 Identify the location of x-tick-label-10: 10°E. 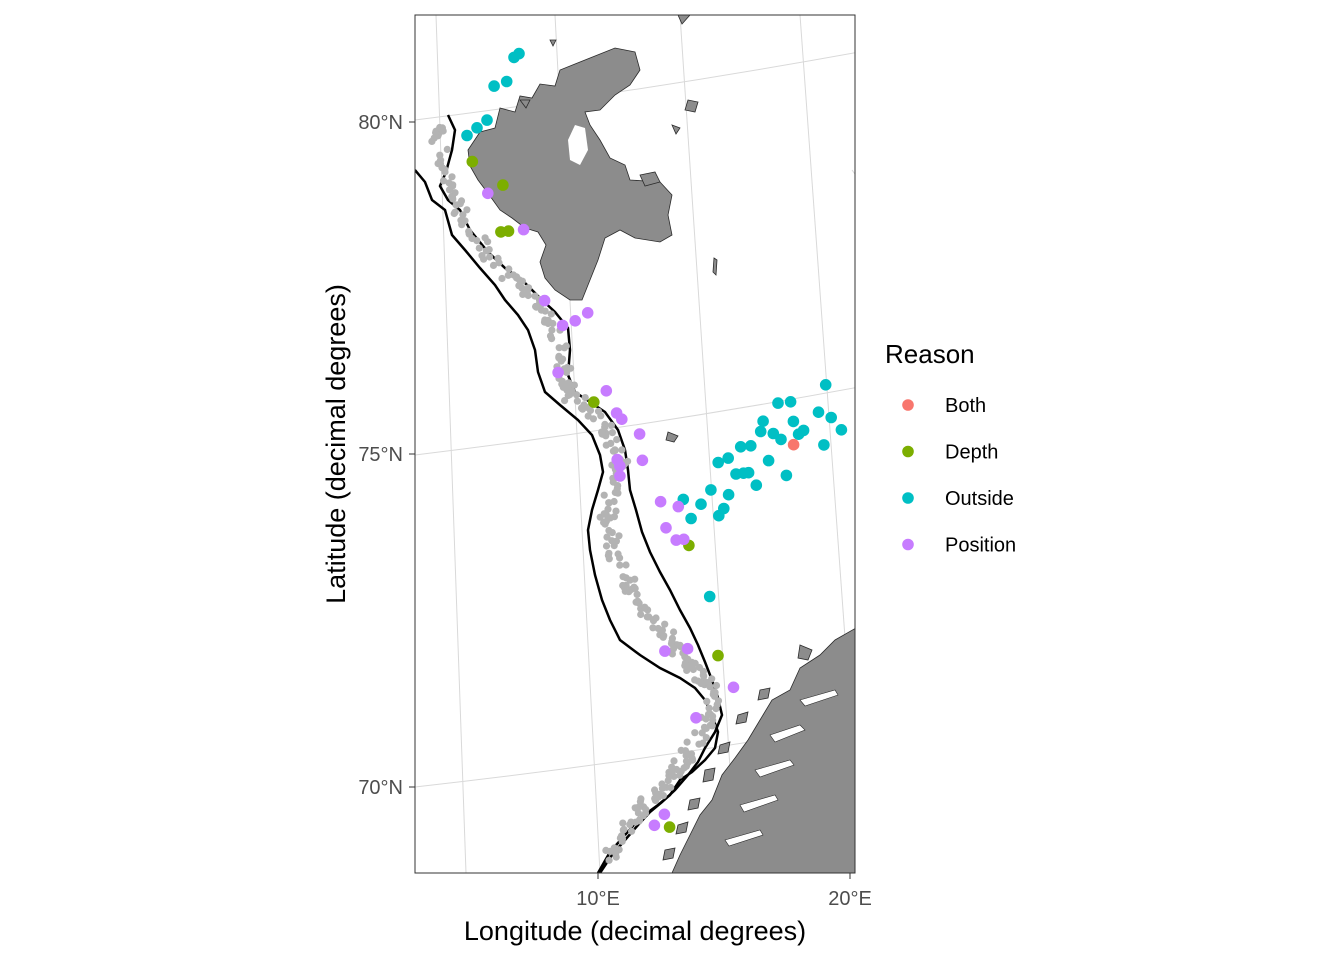
(598, 899).